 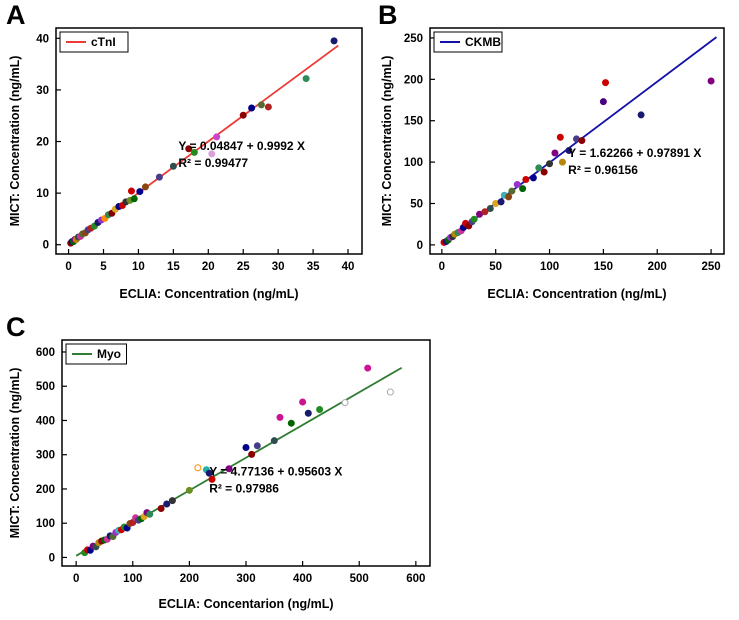 I want to click on panel-a-label: A, so click(x=16, y=15).